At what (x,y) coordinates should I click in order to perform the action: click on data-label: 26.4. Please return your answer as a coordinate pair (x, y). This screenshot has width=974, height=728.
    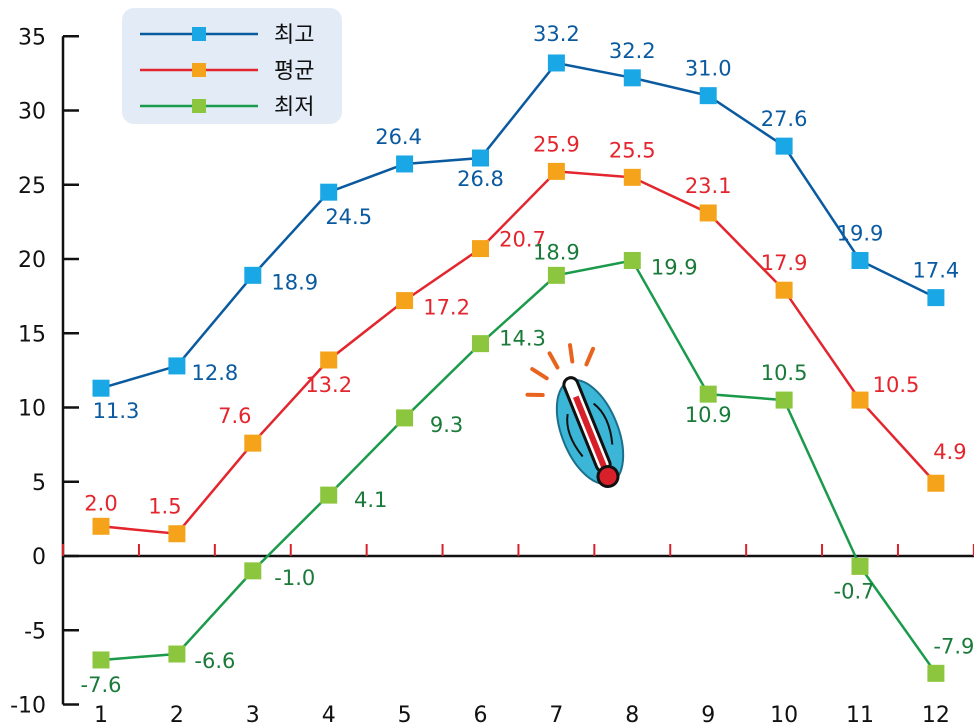
    Looking at the image, I should click on (398, 137).